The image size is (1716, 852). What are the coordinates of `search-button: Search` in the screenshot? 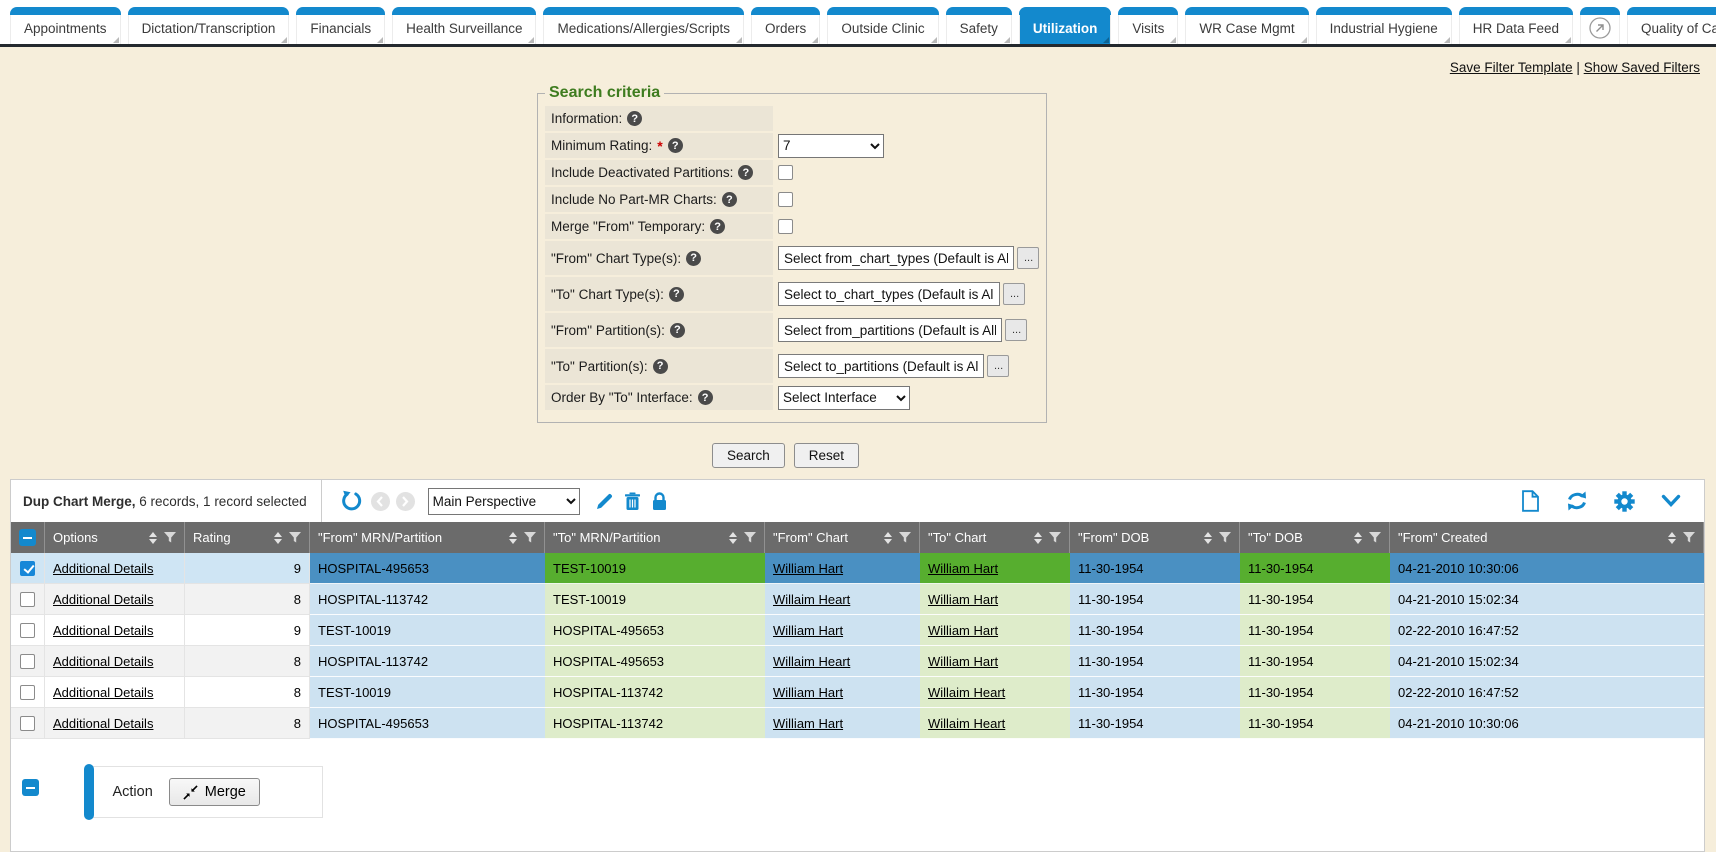 It's located at (748, 455).